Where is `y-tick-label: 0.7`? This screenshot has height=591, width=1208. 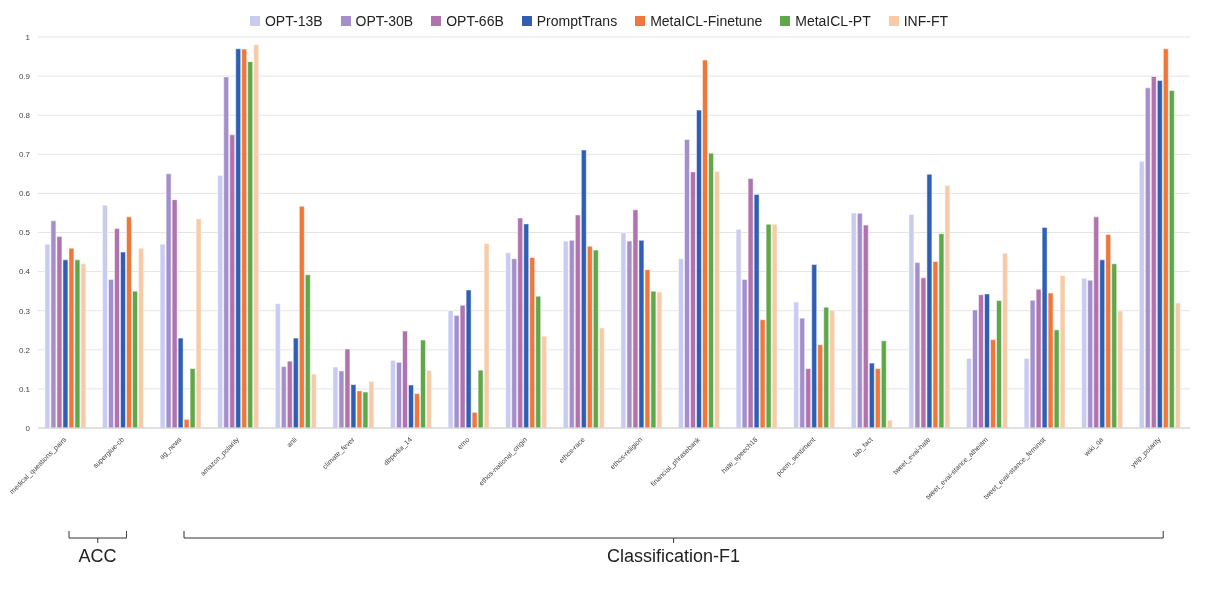
y-tick-label: 0.7 is located at coordinates (24, 155).